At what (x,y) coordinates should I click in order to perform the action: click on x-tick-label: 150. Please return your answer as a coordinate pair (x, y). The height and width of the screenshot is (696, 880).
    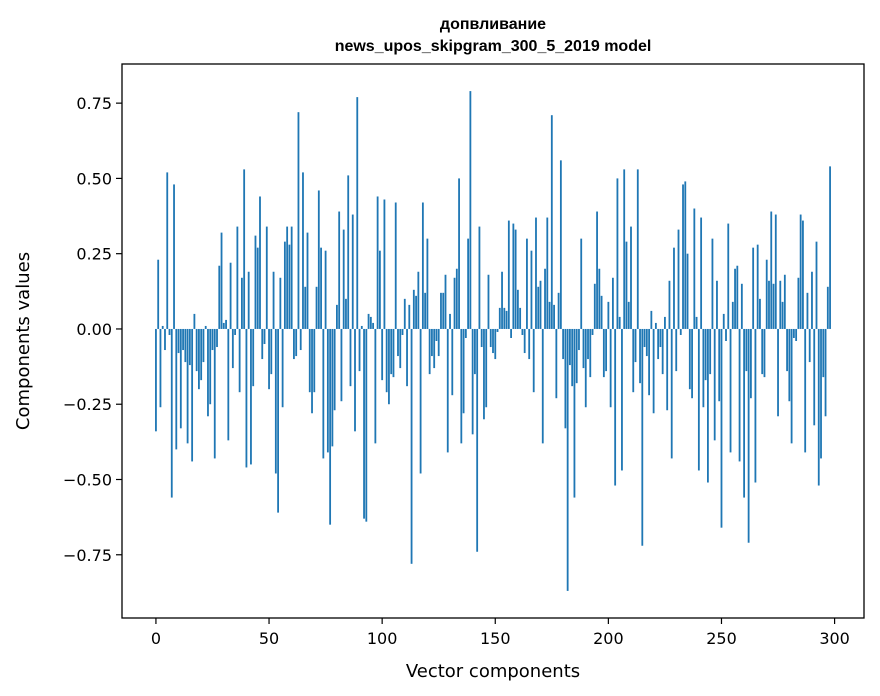
    Looking at the image, I should click on (495, 638).